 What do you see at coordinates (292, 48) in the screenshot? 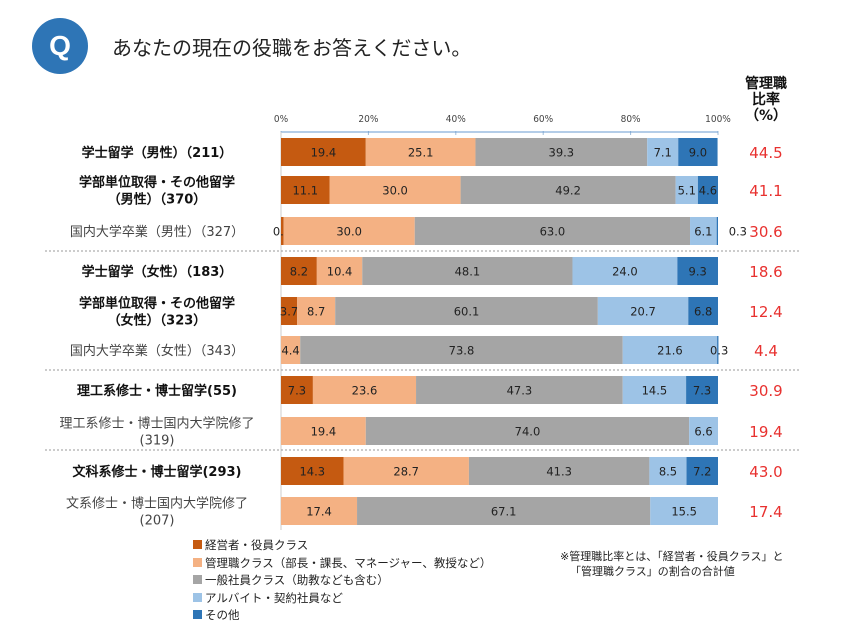
I see `question-title: あなたの現在の役職をお答えください。` at bounding box center [292, 48].